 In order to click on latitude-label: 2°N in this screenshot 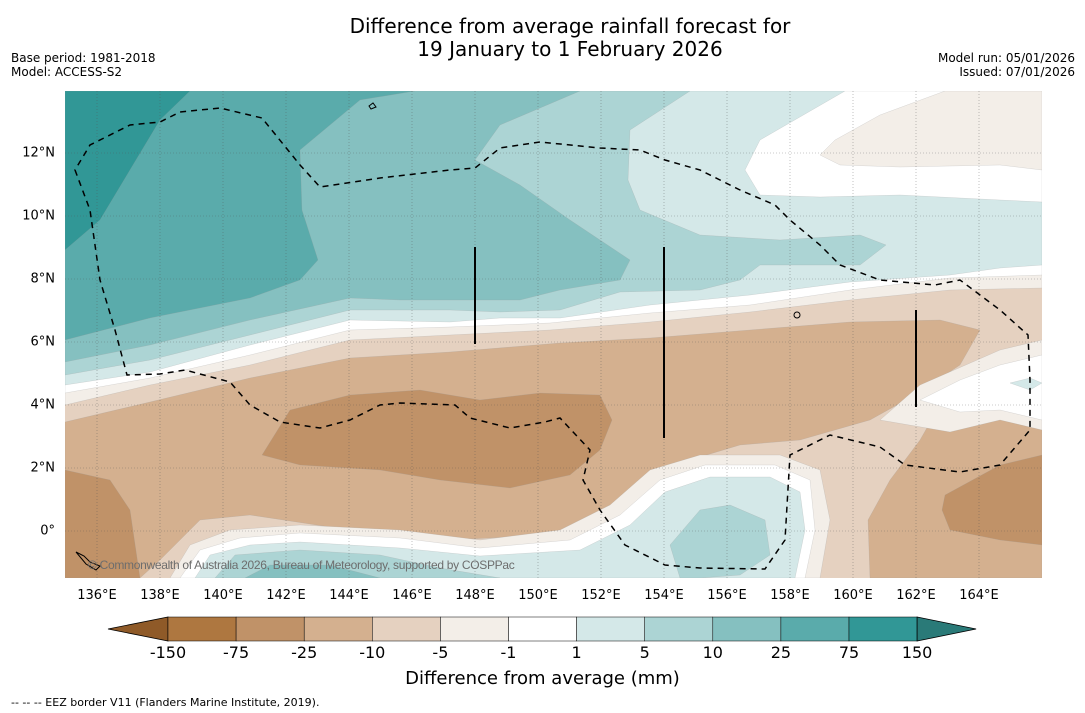, I will do `click(43, 468)`.